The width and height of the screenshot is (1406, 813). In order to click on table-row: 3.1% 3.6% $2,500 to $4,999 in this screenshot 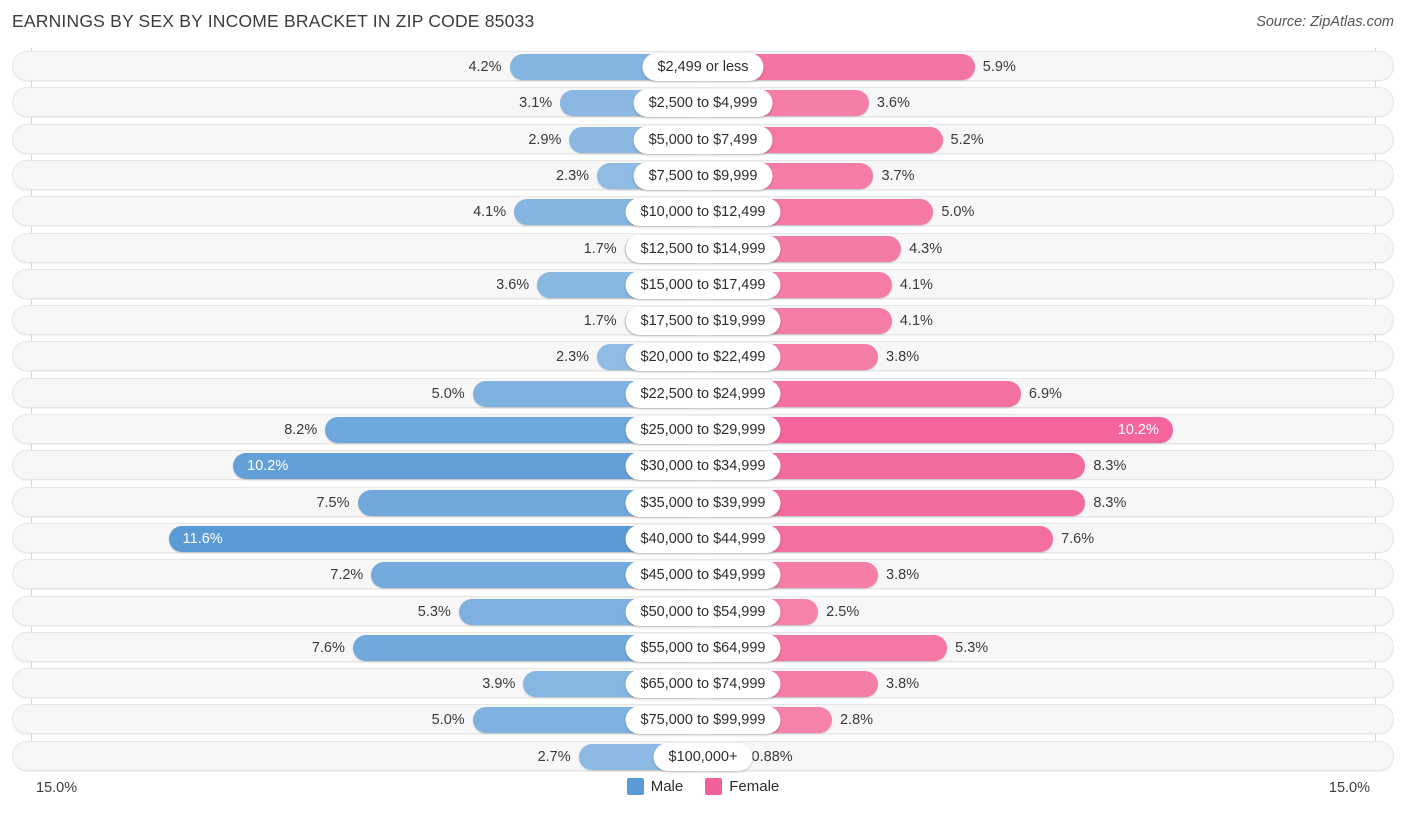, I will do `click(703, 102)`.